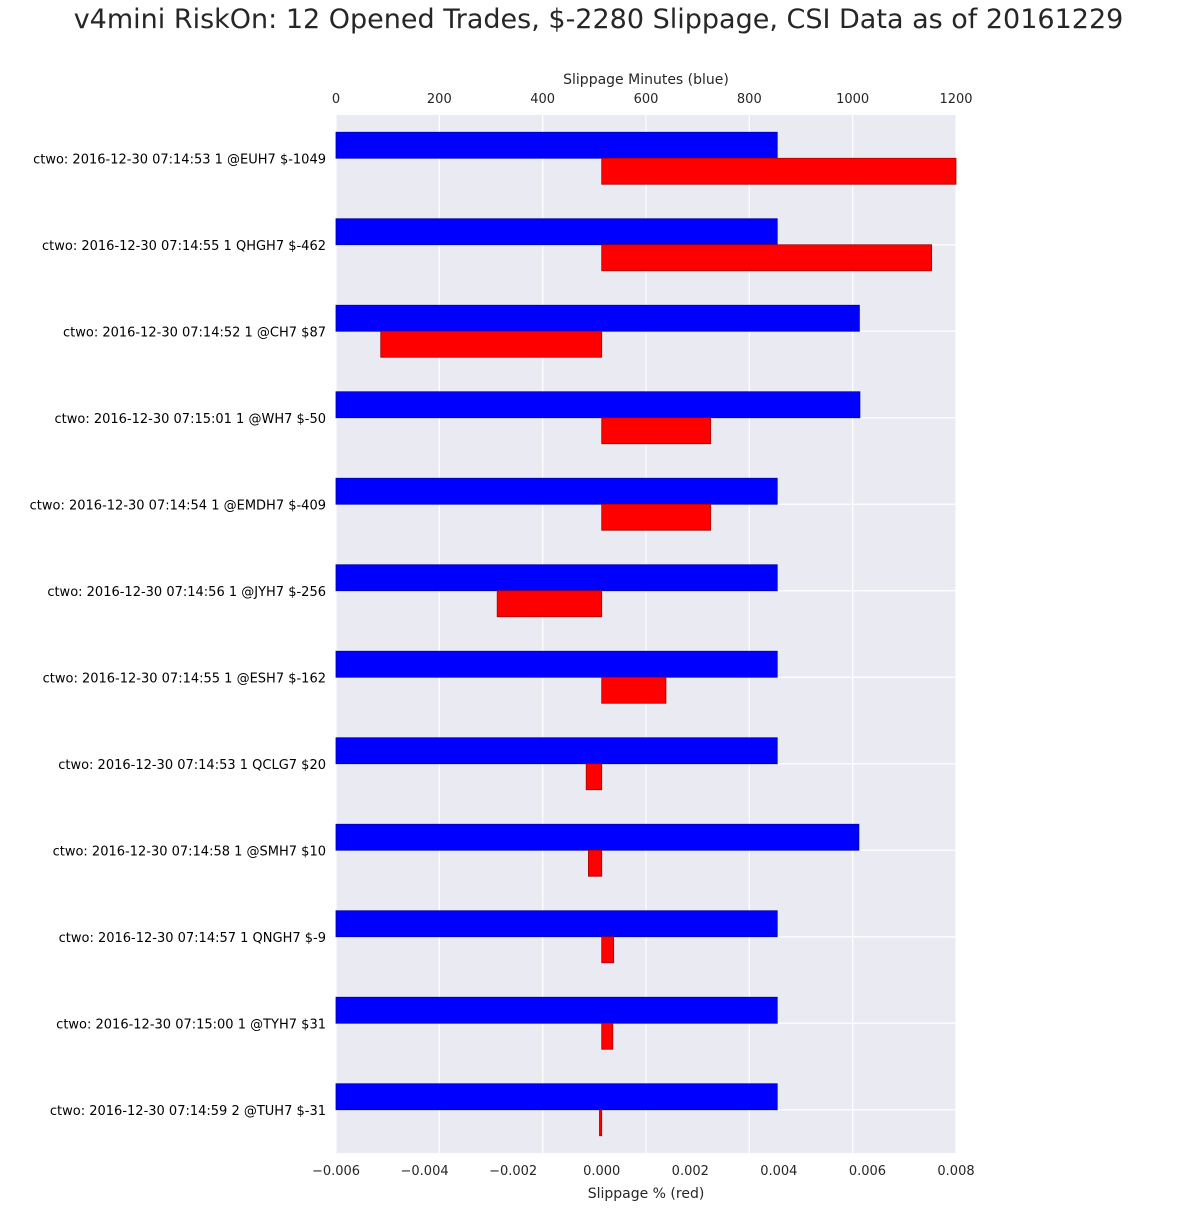 This screenshot has width=1197, height=1210. I want to click on category-label: ctwo: 2016-12-30 07:14:55 1 @ESH7 $-162, so click(184, 678).